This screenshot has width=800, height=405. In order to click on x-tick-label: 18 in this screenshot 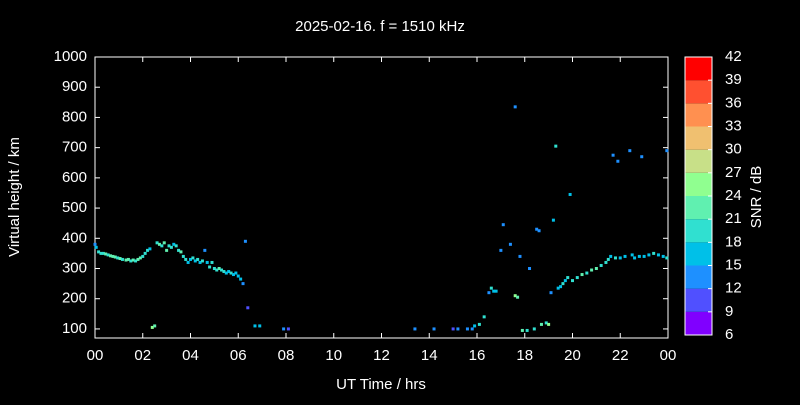, I will do `click(524, 355)`.